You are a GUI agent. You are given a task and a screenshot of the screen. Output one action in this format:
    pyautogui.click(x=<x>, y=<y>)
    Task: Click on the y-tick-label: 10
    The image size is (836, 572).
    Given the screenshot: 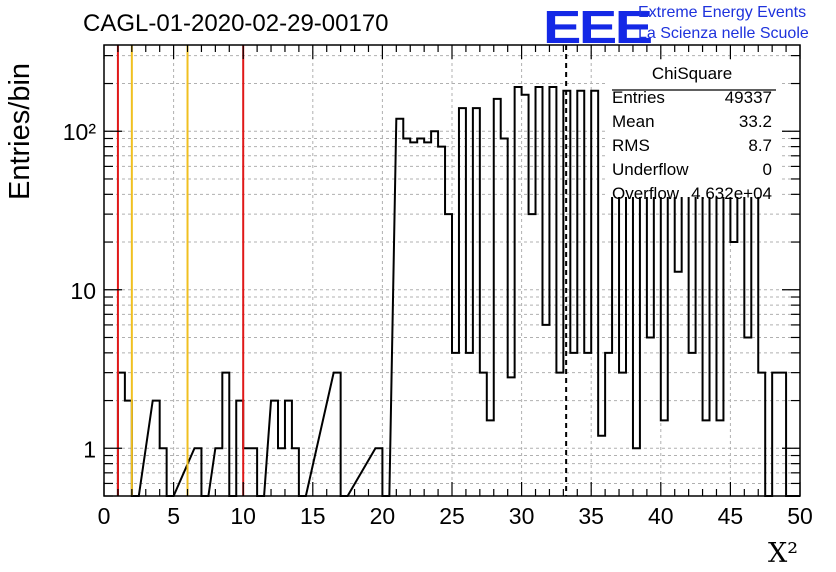 What is the action you would take?
    pyautogui.click(x=83, y=291)
    